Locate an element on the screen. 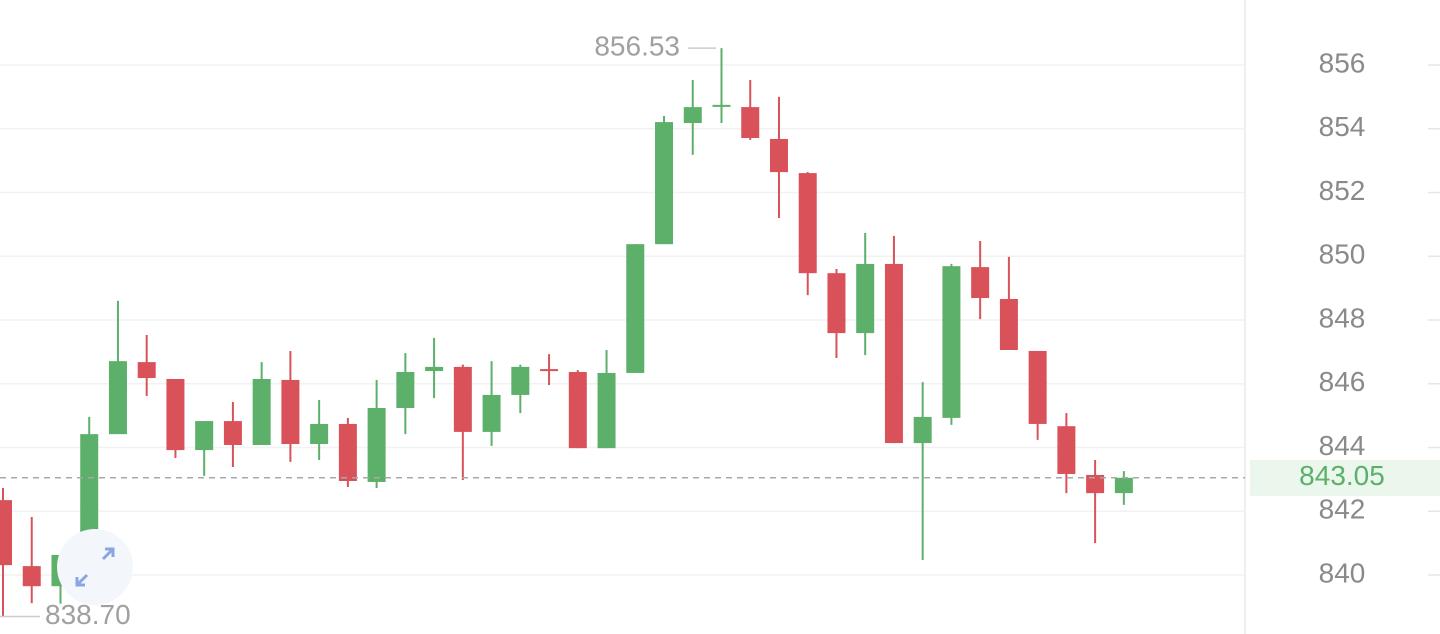 The height and width of the screenshot is (634, 1440). high-marker-label: 856.53 is located at coordinates (637, 46).